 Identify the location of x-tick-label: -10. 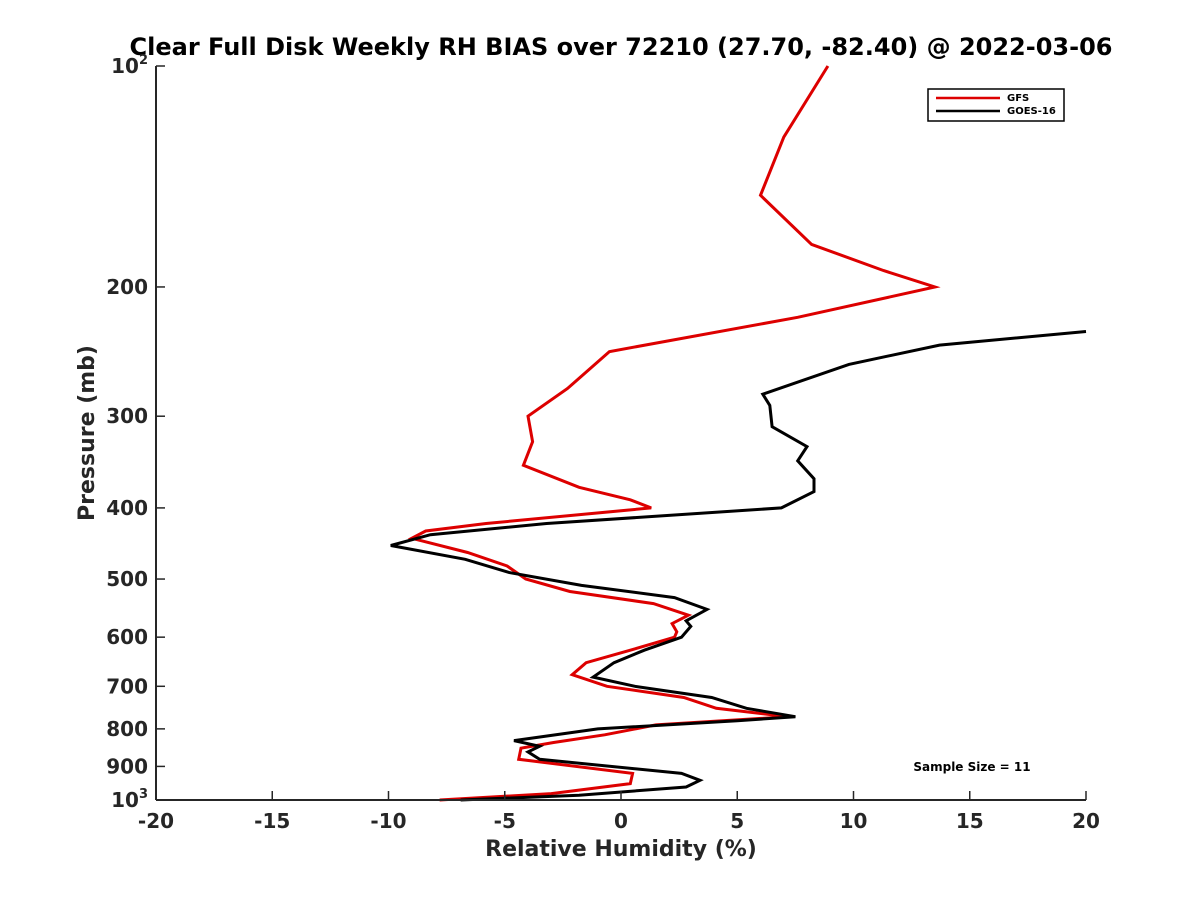
(388, 821).